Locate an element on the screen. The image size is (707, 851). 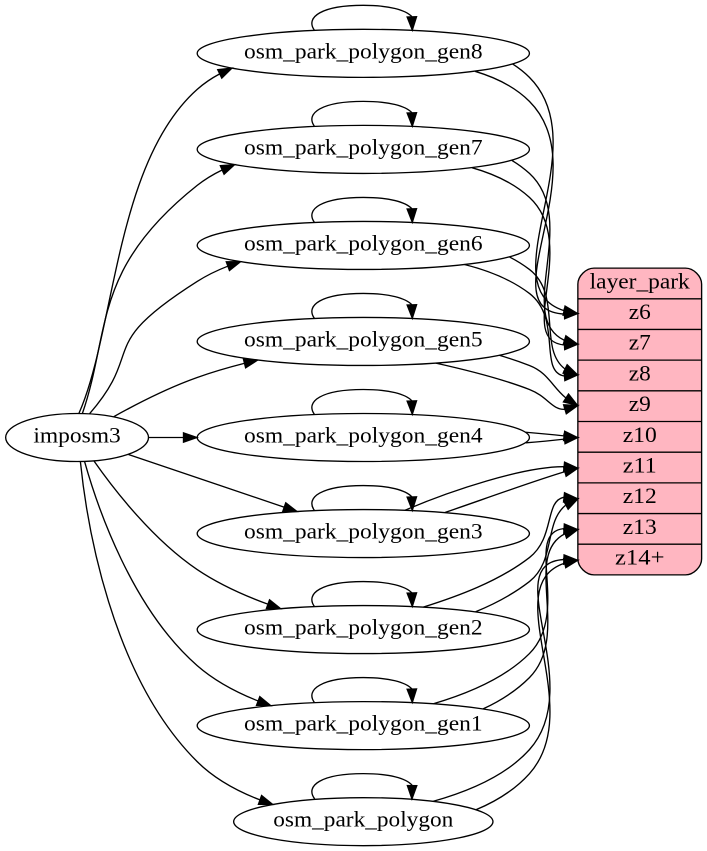
svg-text: z10 is located at coordinates (640, 434).